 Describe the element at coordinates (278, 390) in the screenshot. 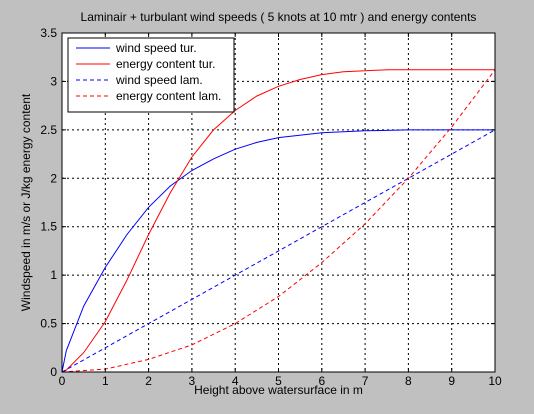

I see `x-axis-label: Height above watersurface in m` at that location.